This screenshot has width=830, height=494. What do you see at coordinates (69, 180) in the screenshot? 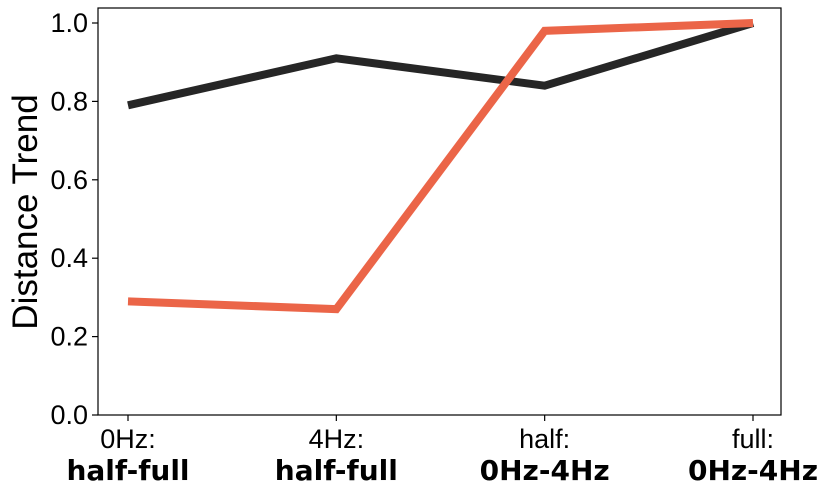
I see `y-tick-label: 0.6` at bounding box center [69, 180].